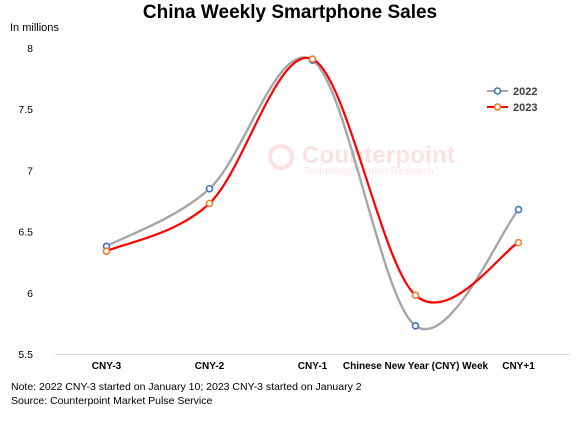  Describe the element at coordinates (416, 366) in the screenshot. I see `x-tick-label: Chinese New Year (CNY) Week` at that location.